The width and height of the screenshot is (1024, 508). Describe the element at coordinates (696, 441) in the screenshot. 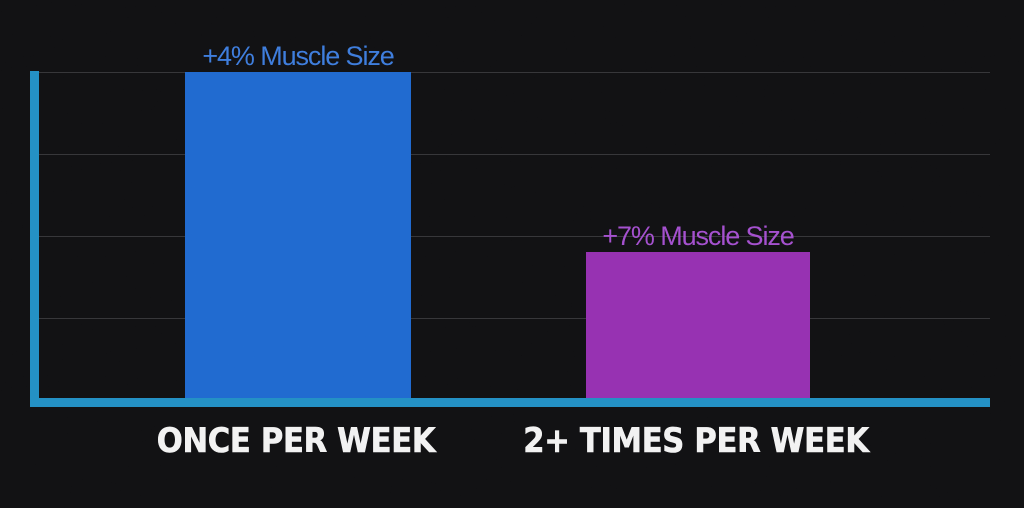

I see `category-label-2plus-times-per-week: 2+ TIMES PER WEEK` at that location.